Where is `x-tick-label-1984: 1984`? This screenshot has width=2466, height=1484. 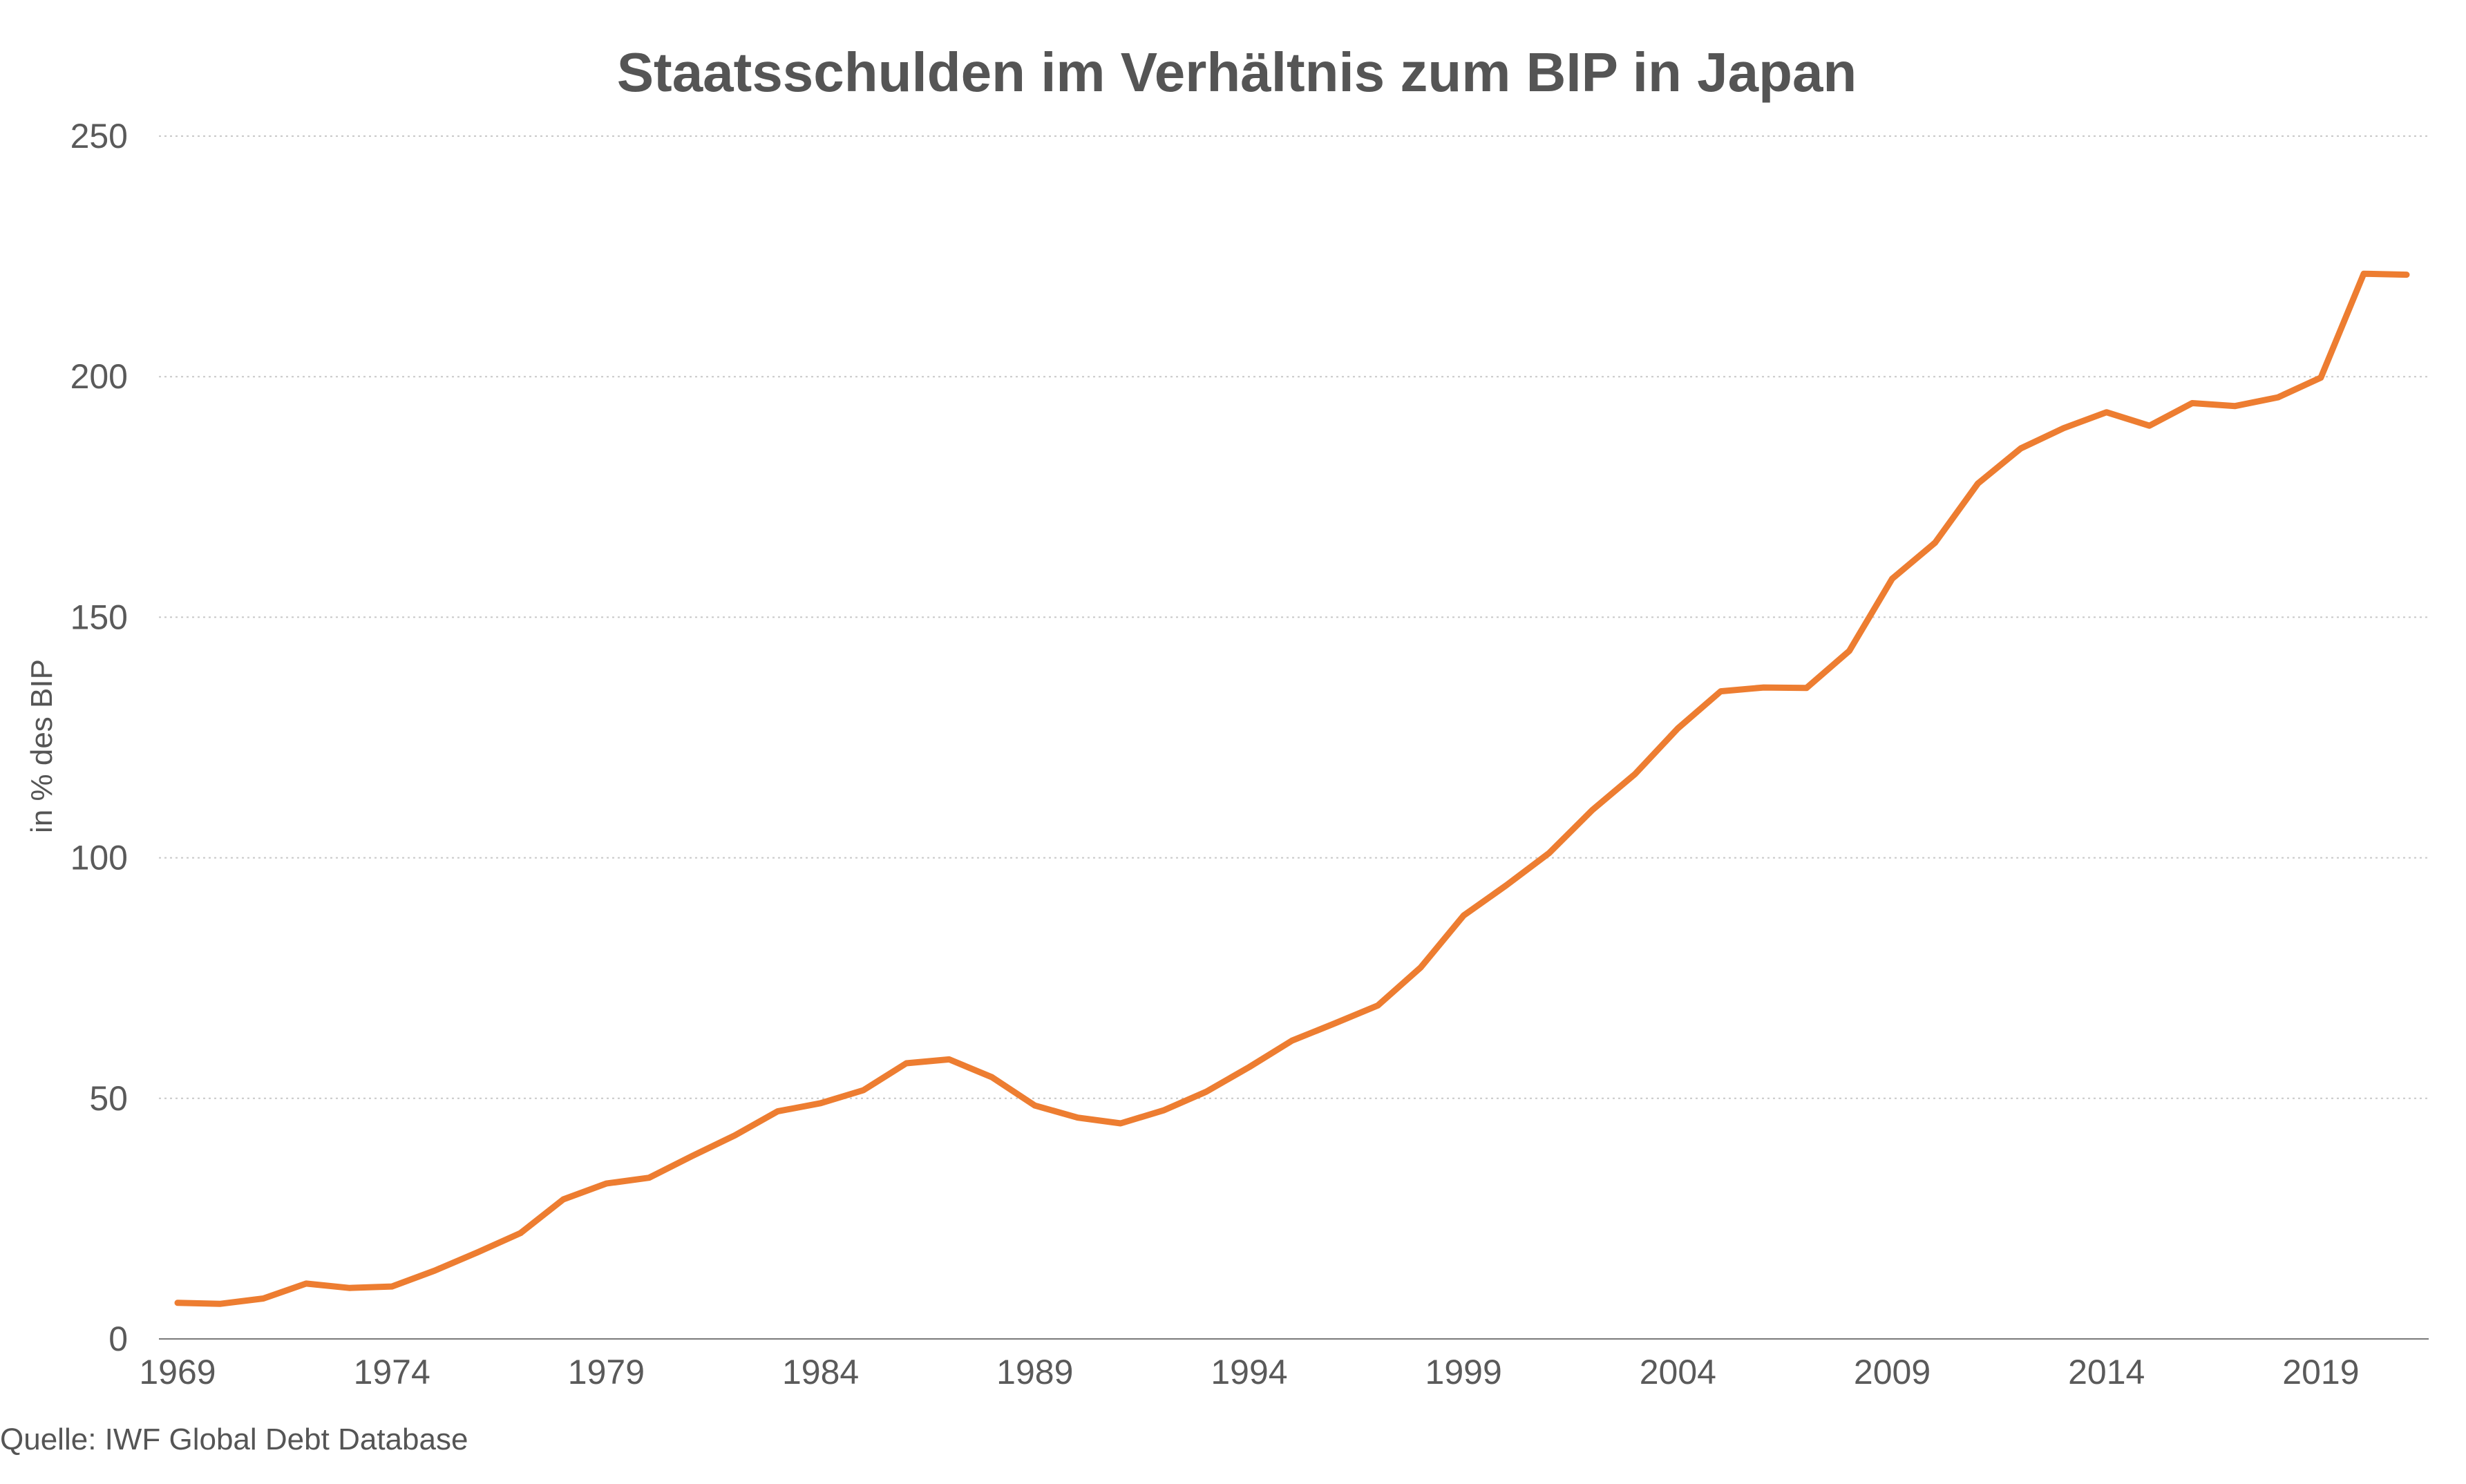 x-tick-label-1984: 1984 is located at coordinates (820, 1372).